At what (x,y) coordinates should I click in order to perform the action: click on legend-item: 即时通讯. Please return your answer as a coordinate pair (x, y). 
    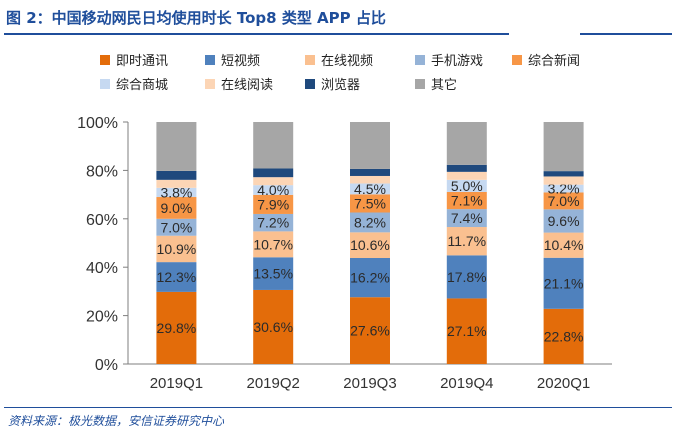
    Looking at the image, I should click on (134, 59).